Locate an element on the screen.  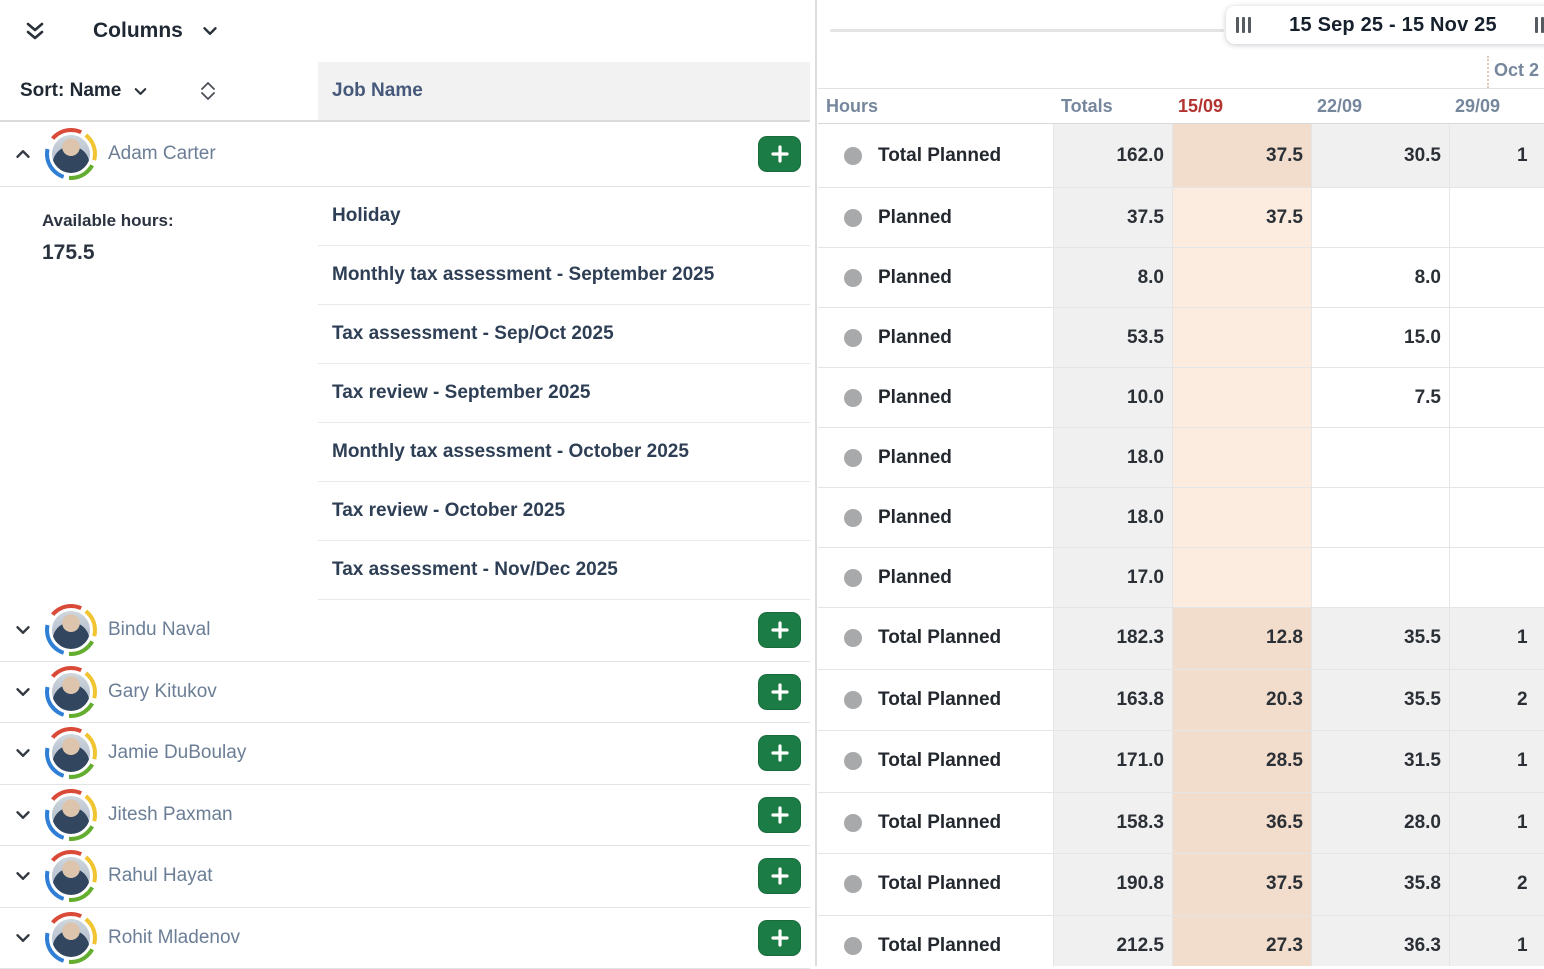
grid-row-total: Total Planned 182.3 12.8 35.5 1 is located at coordinates (1181, 639).